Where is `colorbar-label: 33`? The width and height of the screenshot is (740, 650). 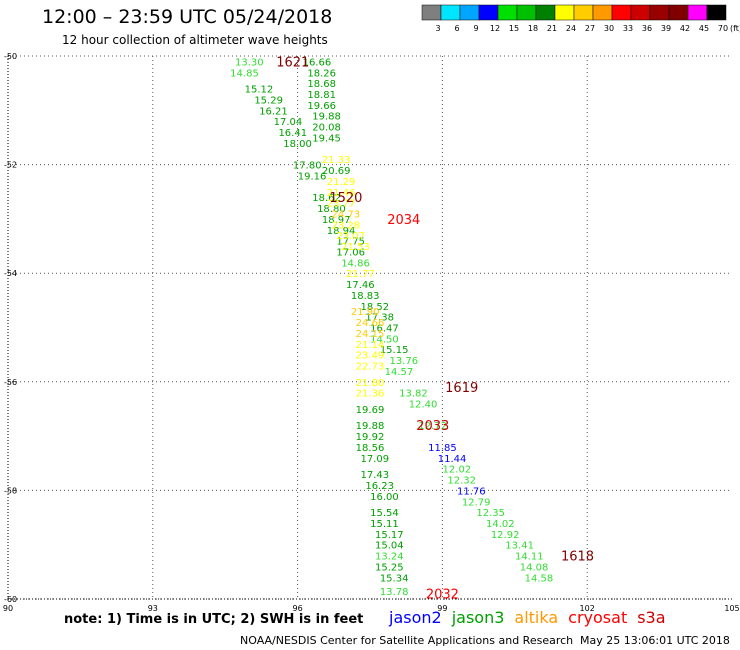 colorbar-label: 33 is located at coordinates (628, 28).